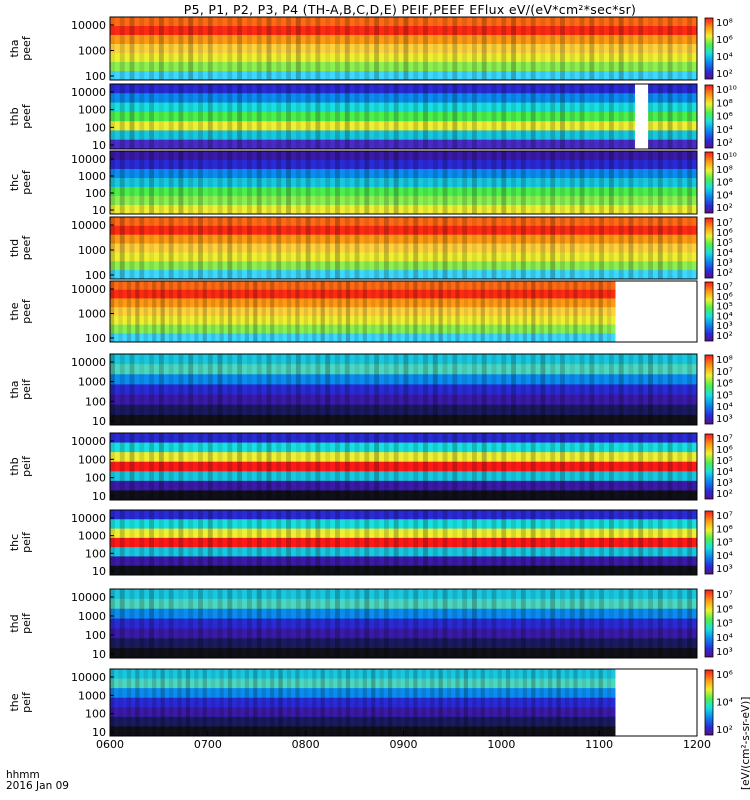 The image size is (750, 800). I want to click on colorbar-tick-label: 10⁷, so click(724, 439).